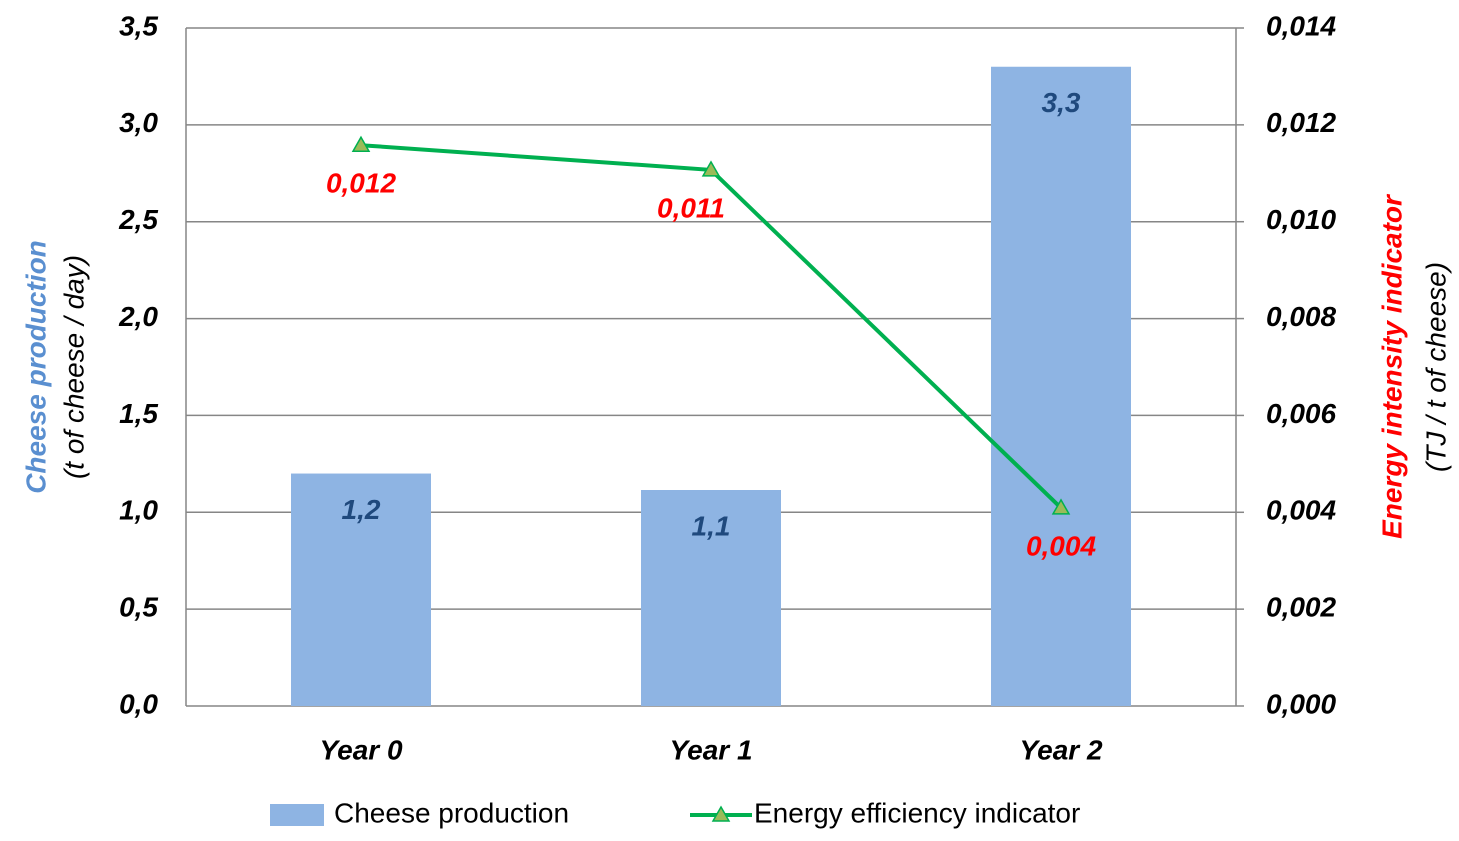 This screenshot has height=841, width=1459. What do you see at coordinates (1060, 749) in the screenshot?
I see `x-tick-label: Year 2` at bounding box center [1060, 749].